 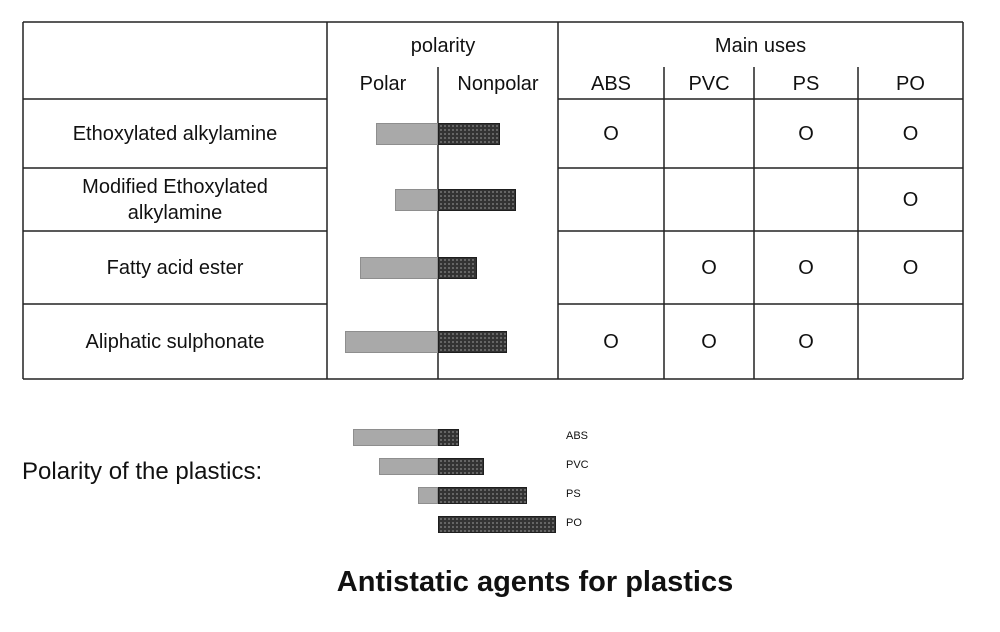 What do you see at coordinates (142, 471) in the screenshot?
I see `plastics-polarity-label: Polarity of the plastics:` at bounding box center [142, 471].